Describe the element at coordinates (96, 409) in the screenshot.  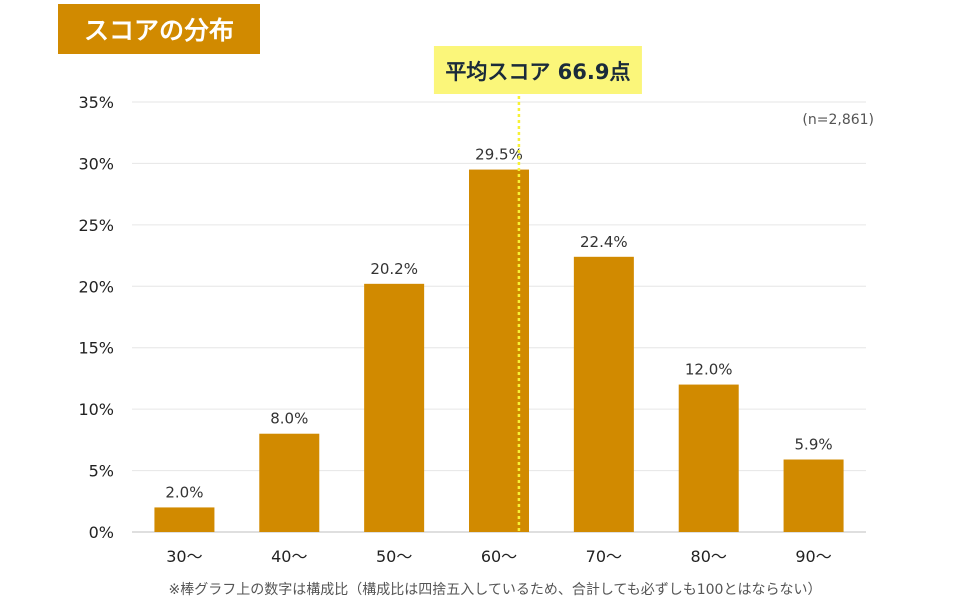
I see `y-tick-label: 10%` at that location.